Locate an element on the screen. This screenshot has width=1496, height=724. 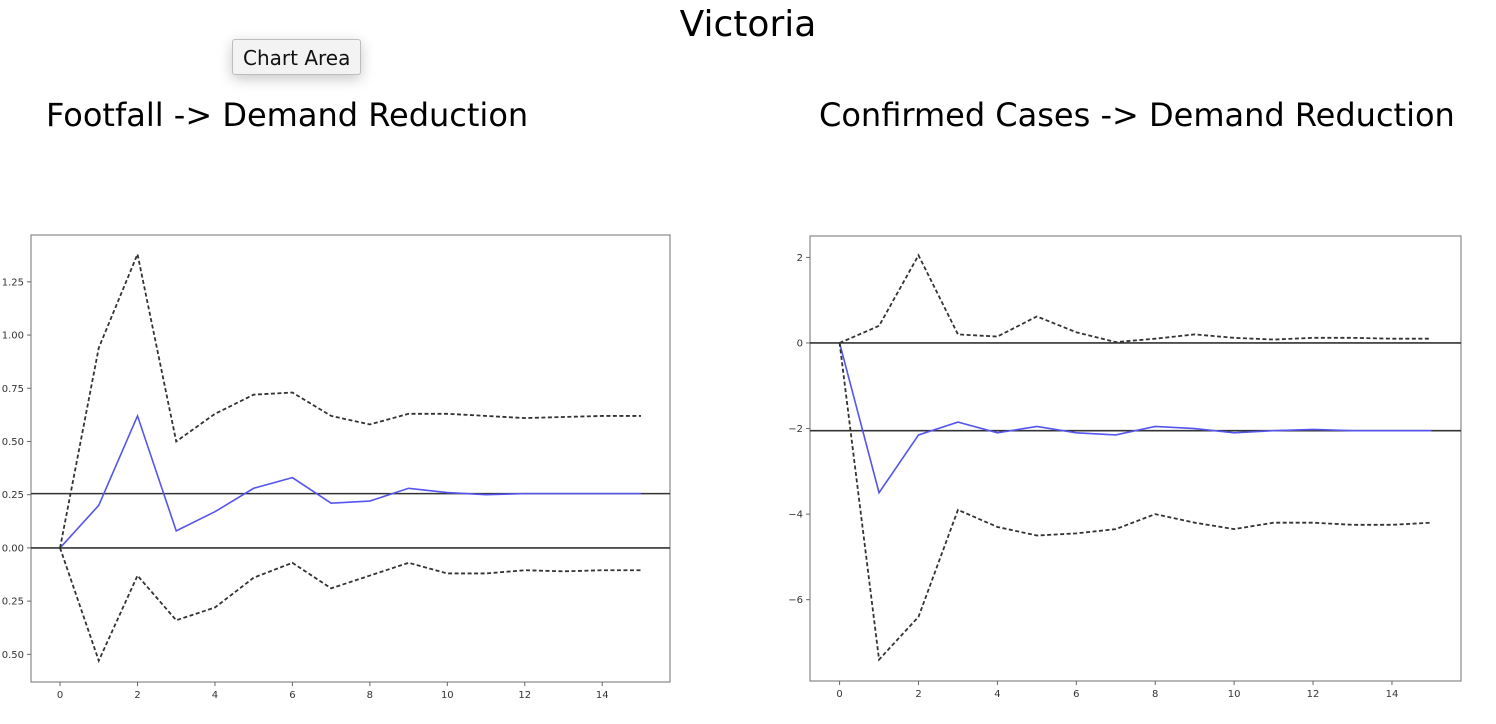
series-upper-line is located at coordinates (1135, 298).